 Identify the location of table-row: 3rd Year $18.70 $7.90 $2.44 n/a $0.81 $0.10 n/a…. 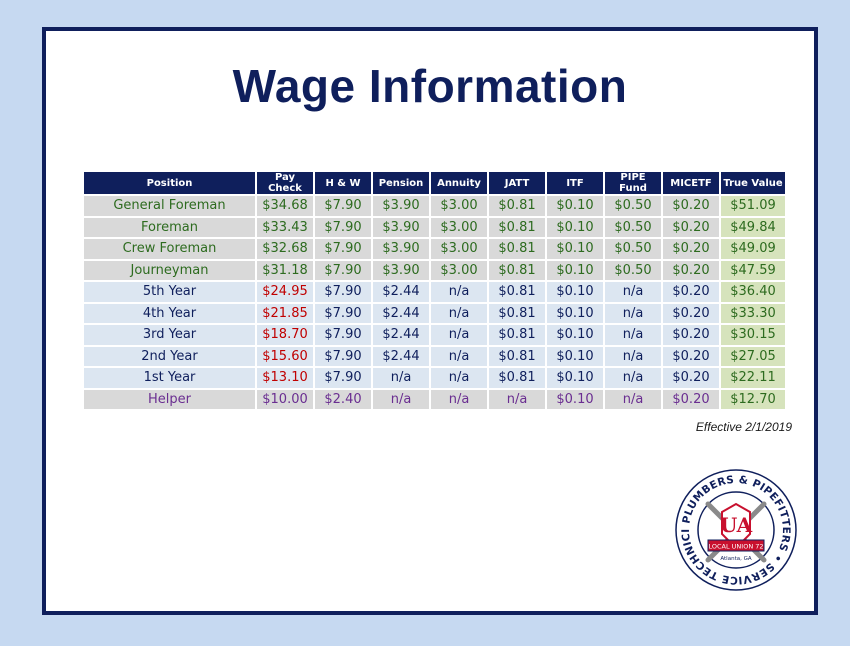
(434, 335).